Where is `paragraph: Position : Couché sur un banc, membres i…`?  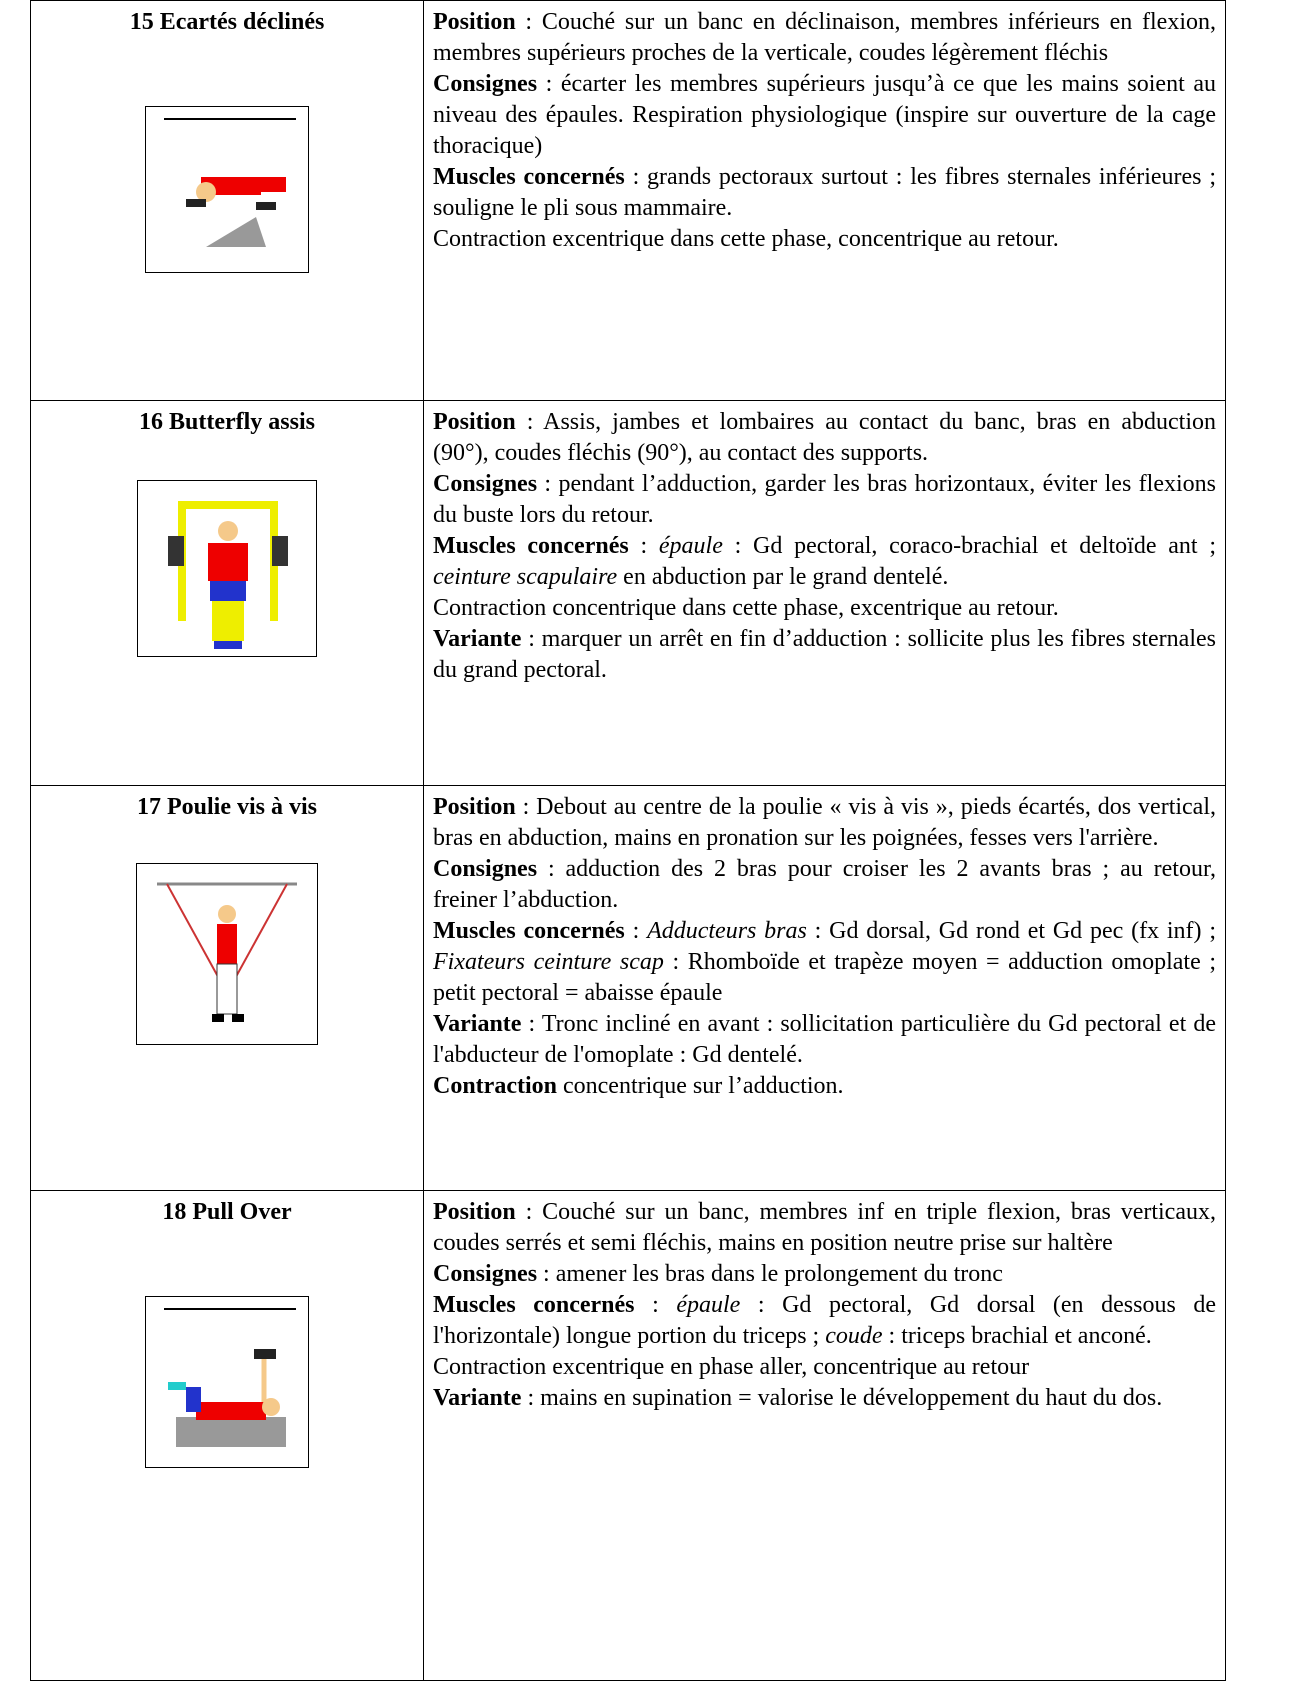 paragraph: Position : Couché sur un banc, membres i… is located at coordinates (824, 1228).